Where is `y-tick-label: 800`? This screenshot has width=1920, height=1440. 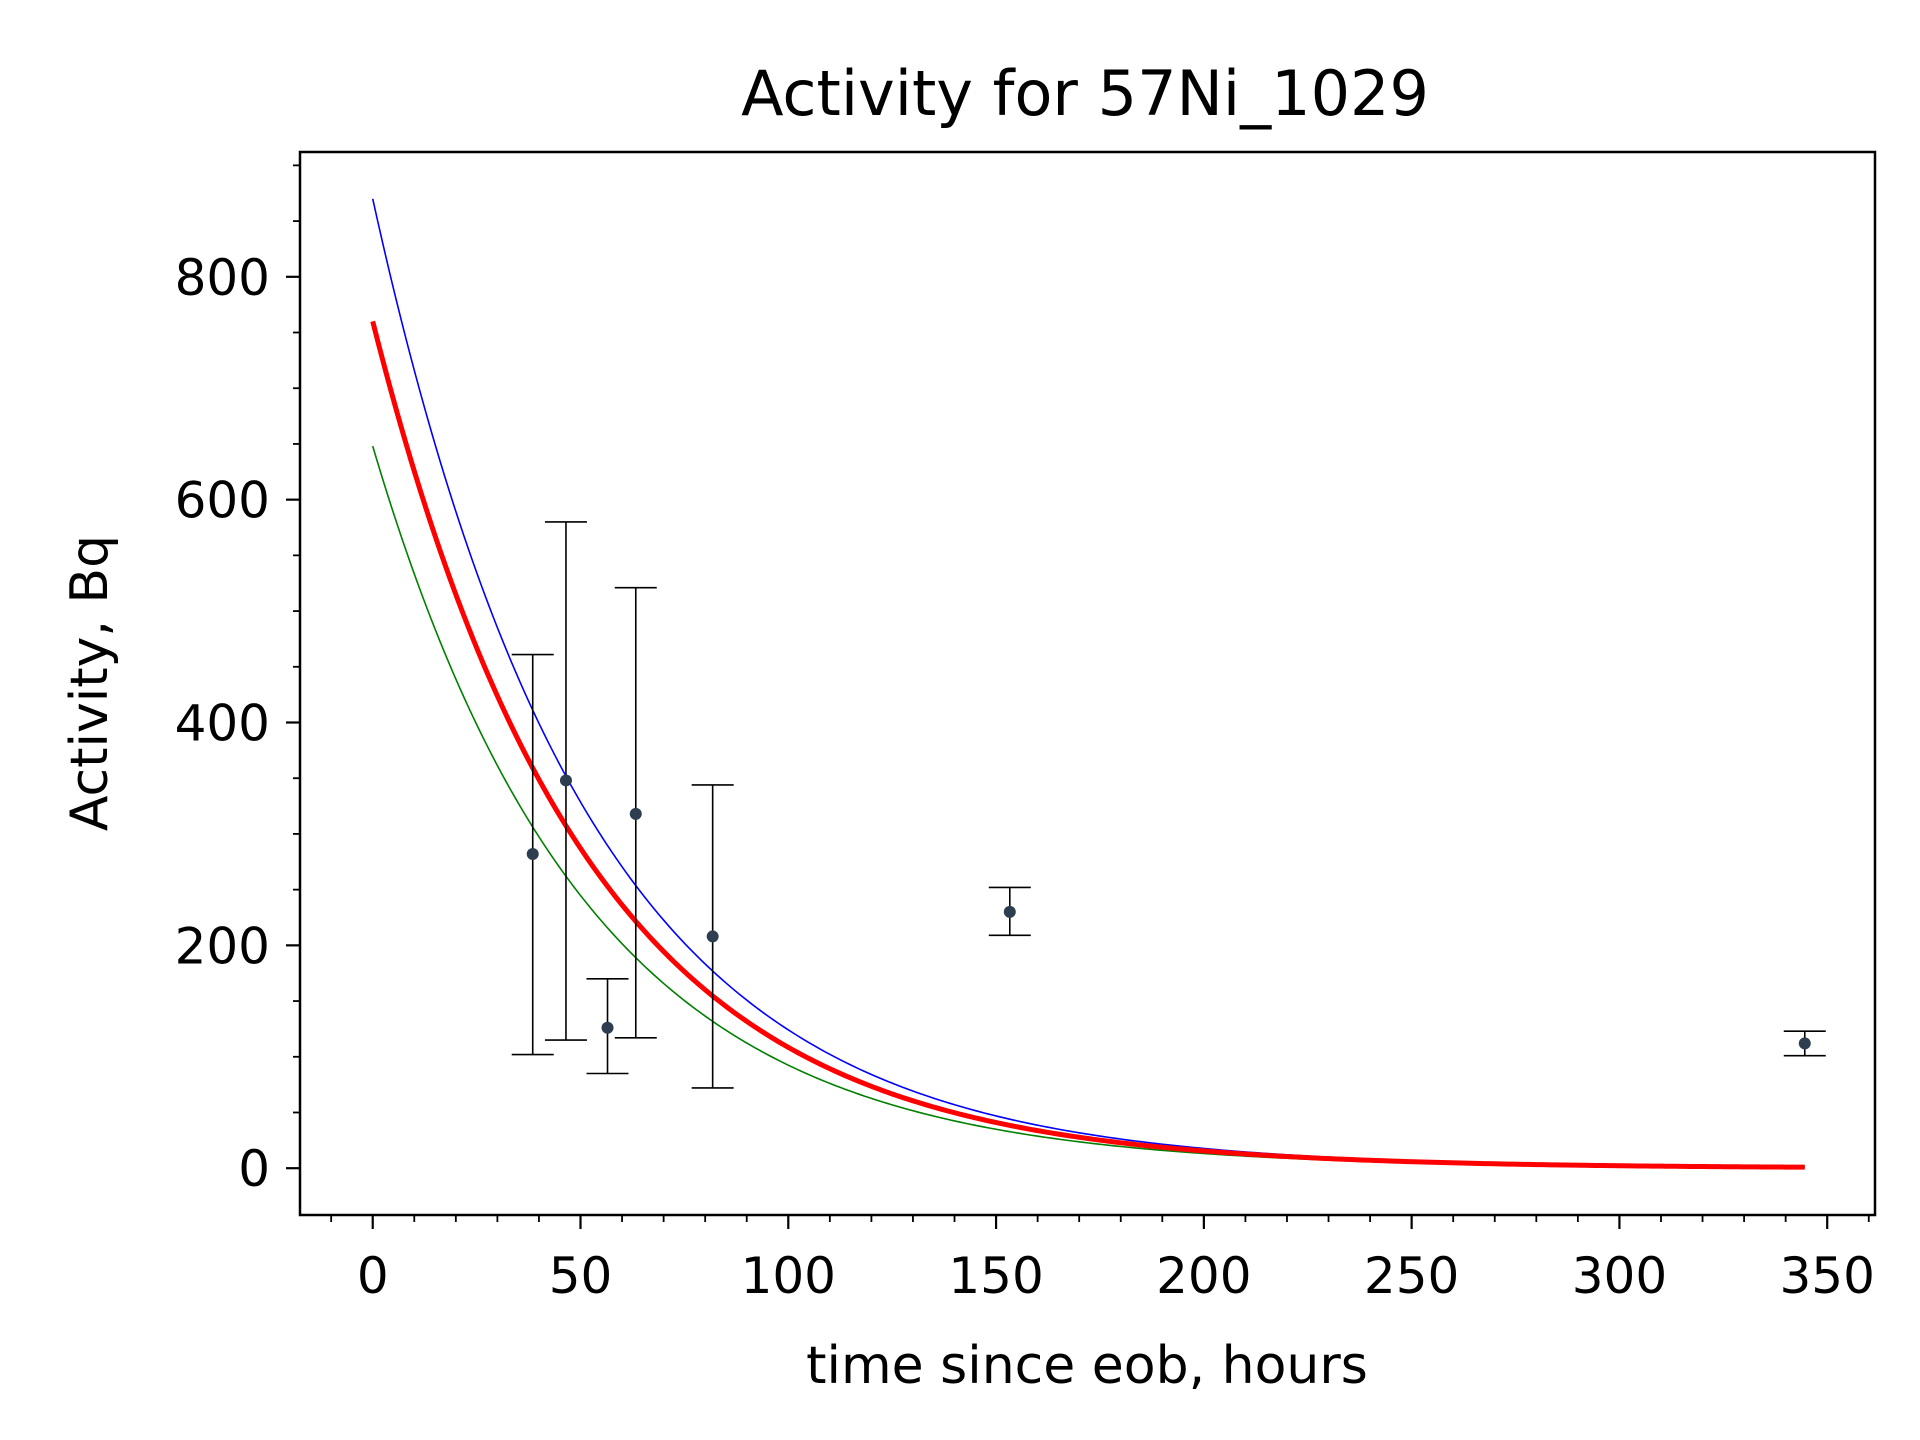 y-tick-label: 800 is located at coordinates (222, 278).